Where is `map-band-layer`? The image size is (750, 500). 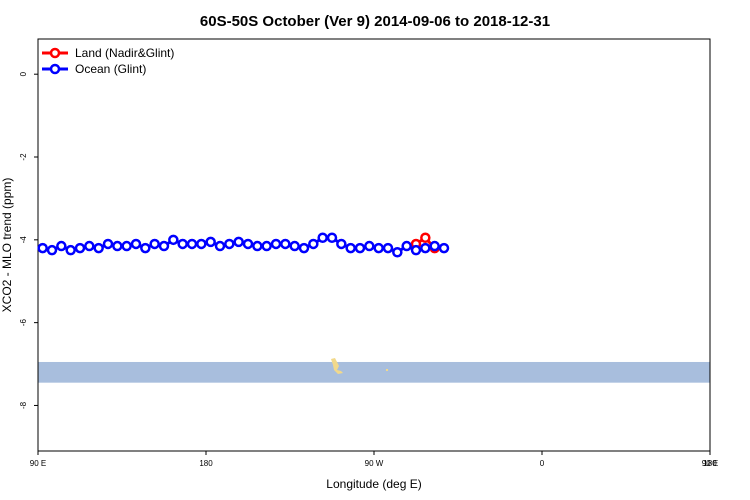 map-band-layer is located at coordinates (374, 370).